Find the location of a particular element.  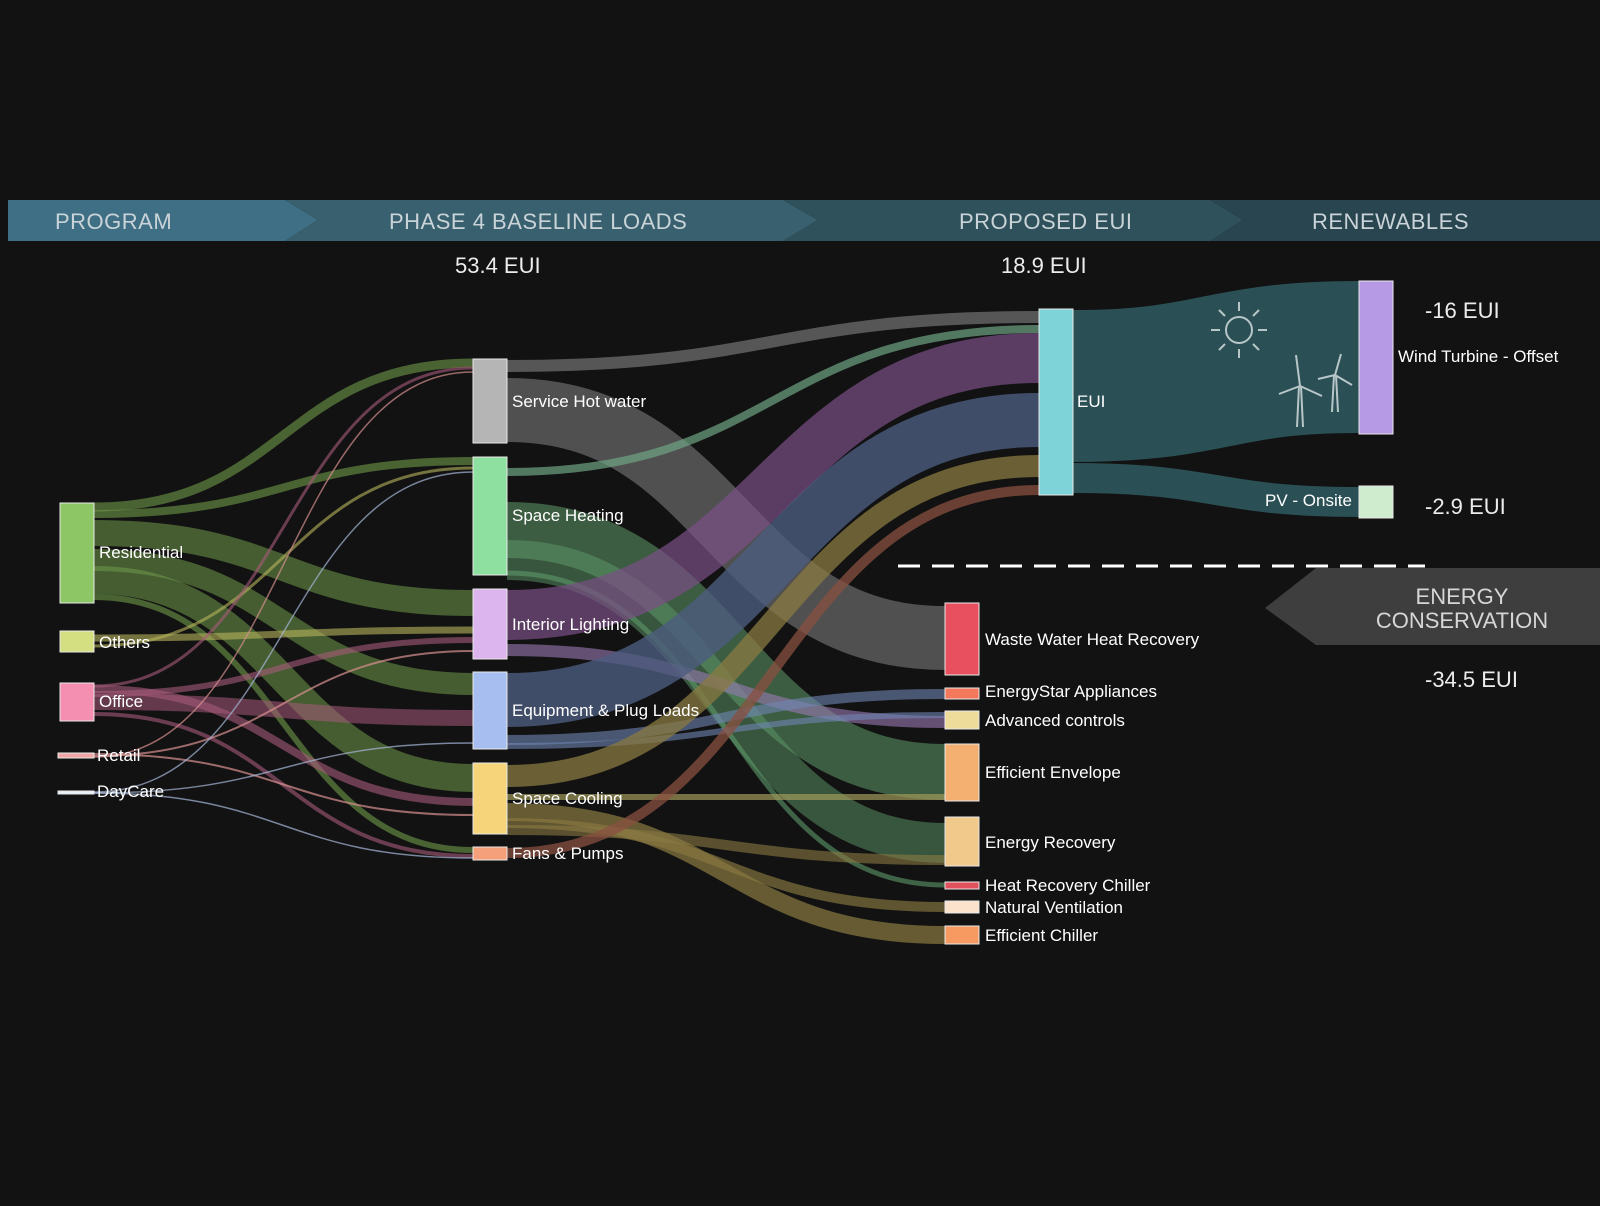

label-efficient-envelope: Efficient Envelope is located at coordinates (1053, 772).